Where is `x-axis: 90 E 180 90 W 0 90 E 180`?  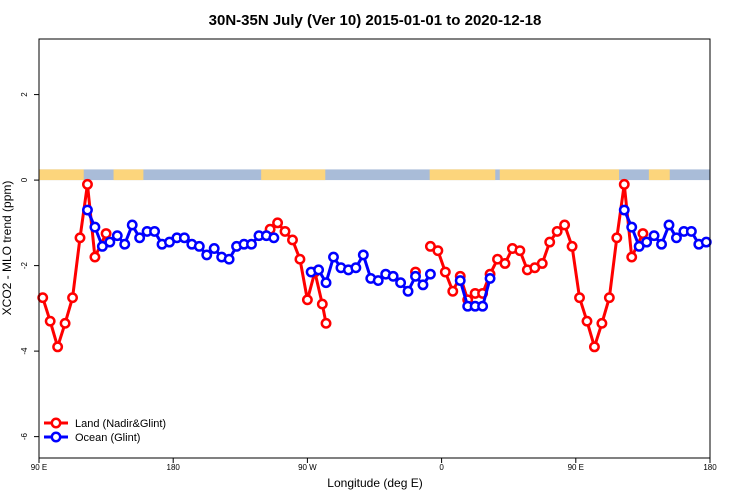
x-axis: 90 E 180 90 W 0 90 E 180 is located at coordinates (374, 465).